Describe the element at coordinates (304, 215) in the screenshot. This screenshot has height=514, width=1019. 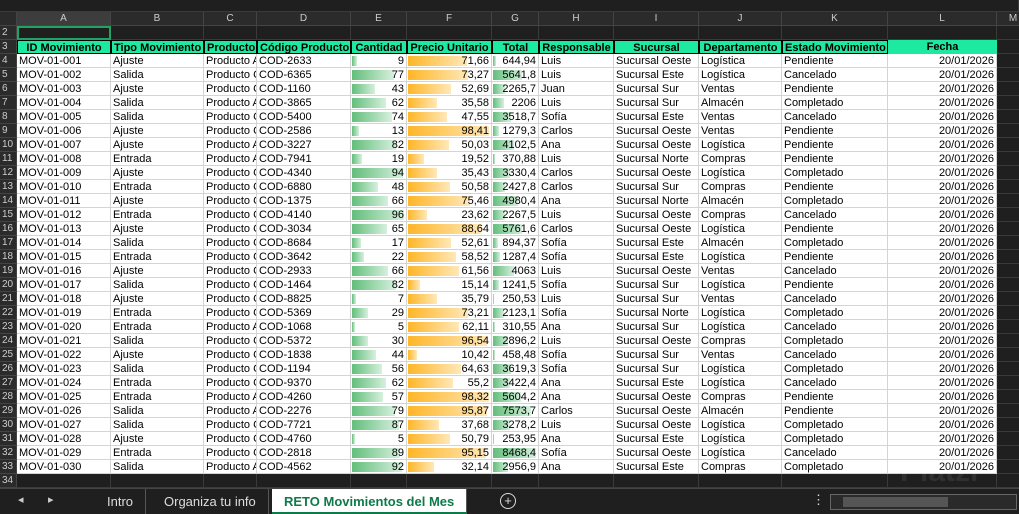
I see `cell: COD-4140` at that location.